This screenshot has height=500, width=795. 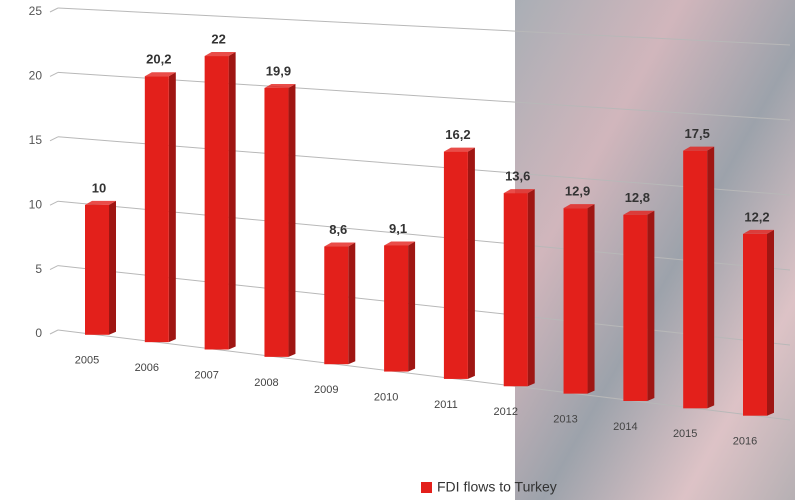 What do you see at coordinates (685, 434) in the screenshot?
I see `x-tick-label: 2015` at bounding box center [685, 434].